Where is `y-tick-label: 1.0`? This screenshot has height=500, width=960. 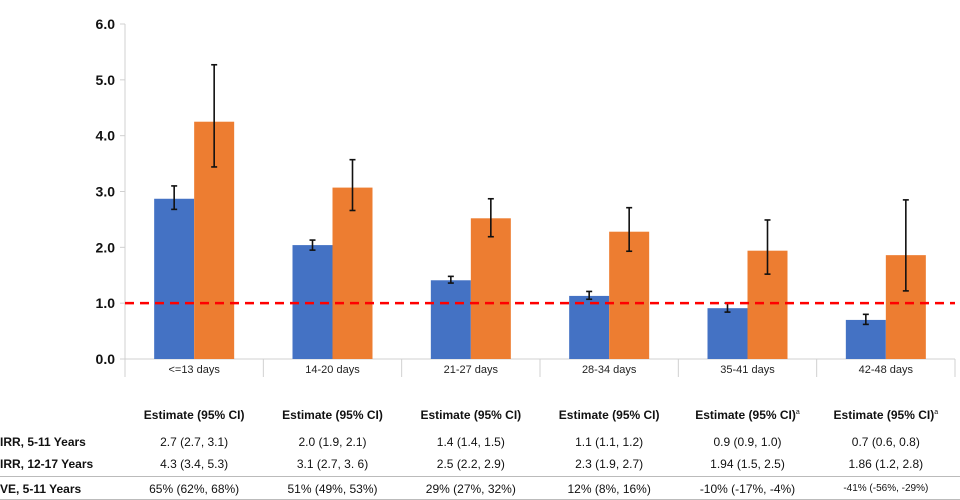
y-tick-label: 1.0 is located at coordinates (106, 303).